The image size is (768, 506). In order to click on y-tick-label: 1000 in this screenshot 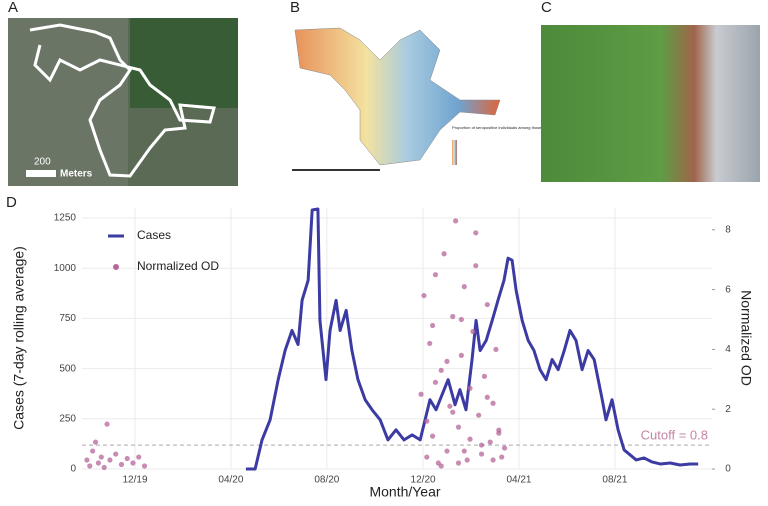, I will do `click(65, 268)`.